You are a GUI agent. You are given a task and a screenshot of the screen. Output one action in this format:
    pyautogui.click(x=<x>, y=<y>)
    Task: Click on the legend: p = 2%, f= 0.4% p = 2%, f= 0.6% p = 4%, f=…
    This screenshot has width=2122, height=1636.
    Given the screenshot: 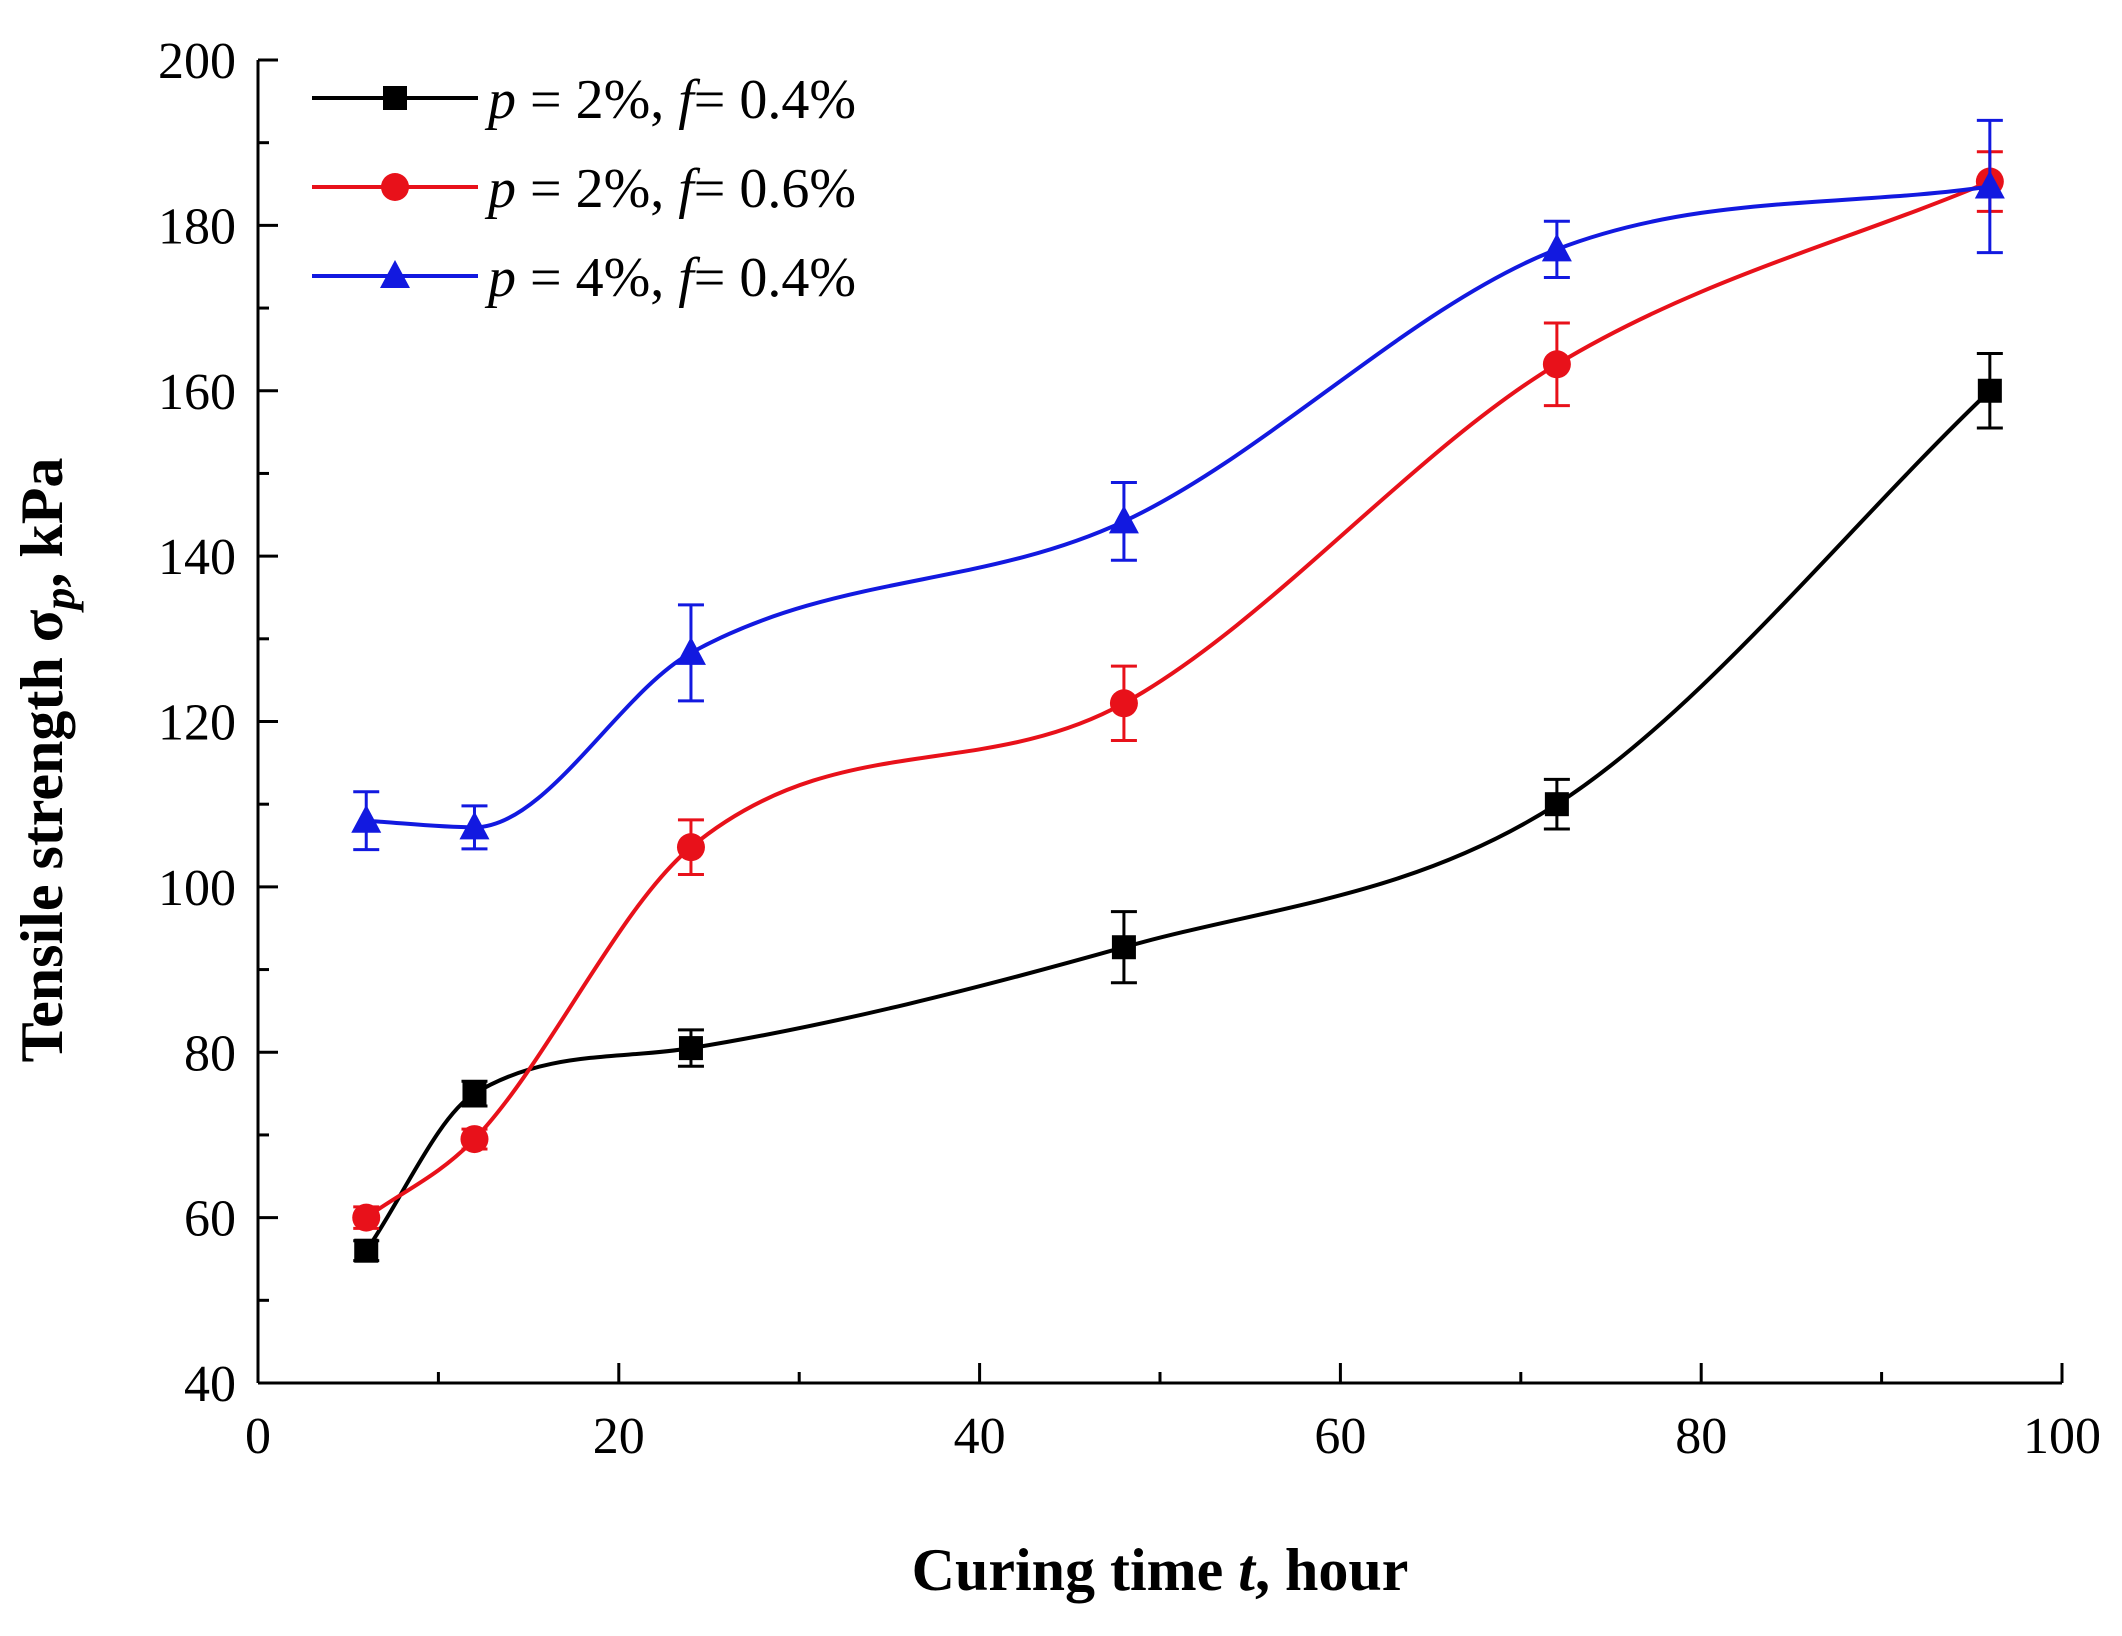 What is the action you would take?
    pyautogui.click(x=584, y=189)
    